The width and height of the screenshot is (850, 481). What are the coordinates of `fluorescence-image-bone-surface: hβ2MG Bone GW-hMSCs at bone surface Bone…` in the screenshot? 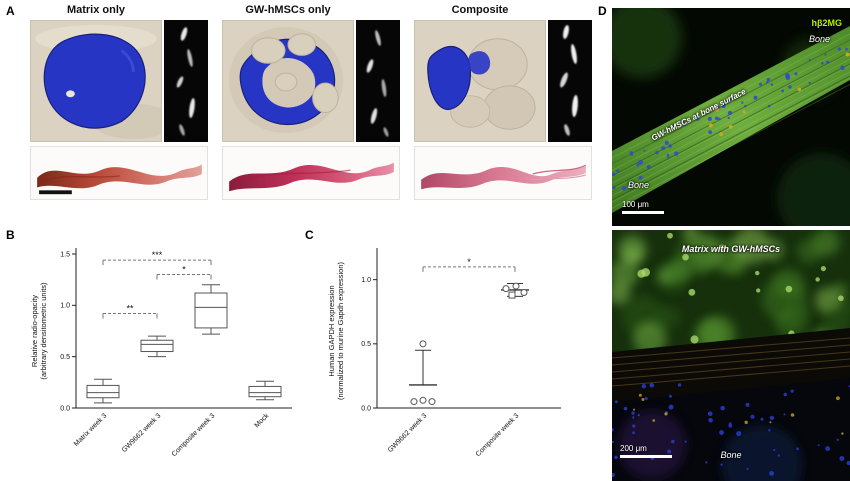 It's located at (731, 117).